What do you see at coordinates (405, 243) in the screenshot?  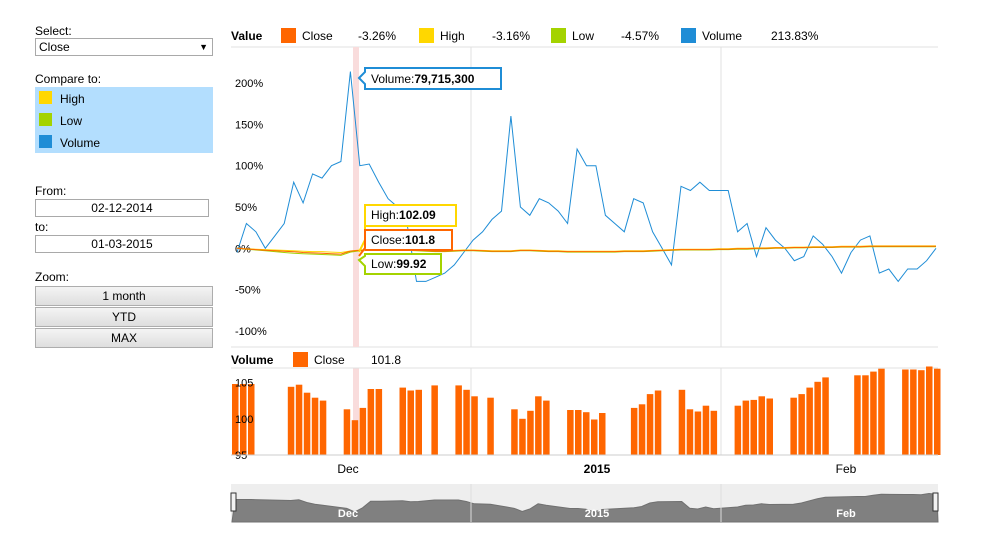 I see `close-tooltip: Close:101.8` at bounding box center [405, 243].